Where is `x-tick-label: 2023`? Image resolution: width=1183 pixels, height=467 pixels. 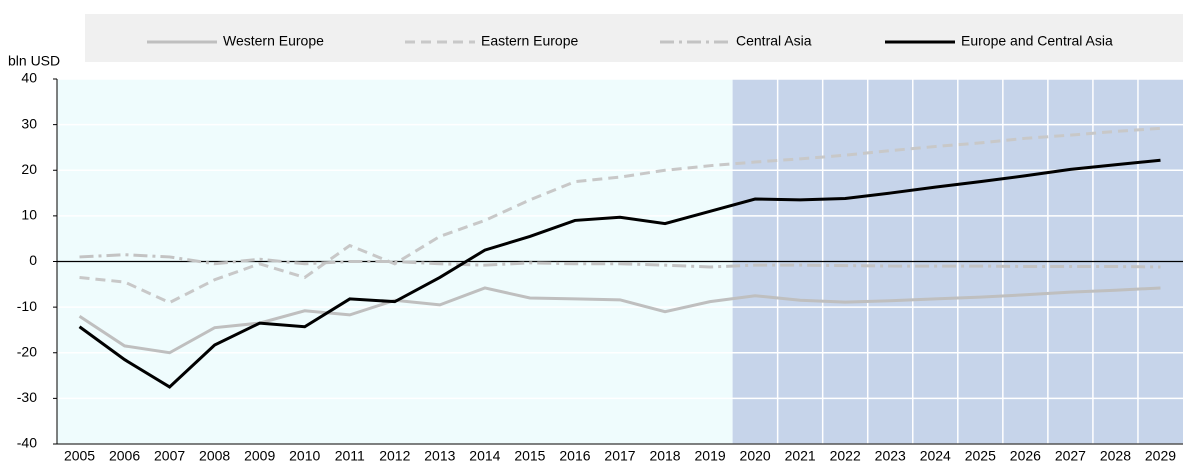
x-tick-label: 2023 is located at coordinates (890, 456).